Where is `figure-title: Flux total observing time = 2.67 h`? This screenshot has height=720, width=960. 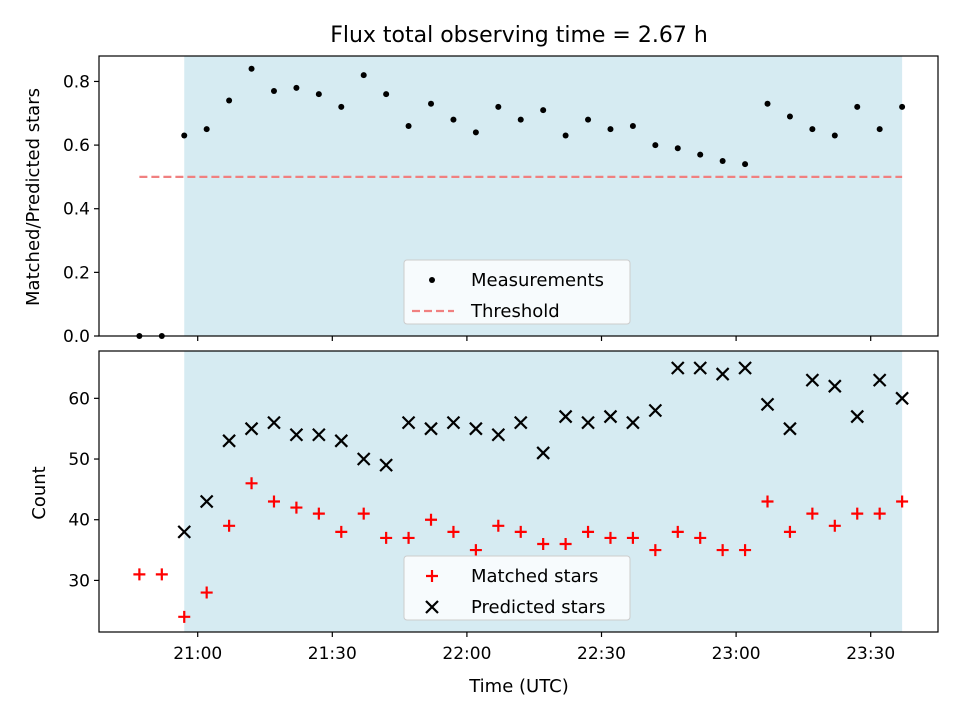 figure-title: Flux total observing time = 2.67 h is located at coordinates (519, 35).